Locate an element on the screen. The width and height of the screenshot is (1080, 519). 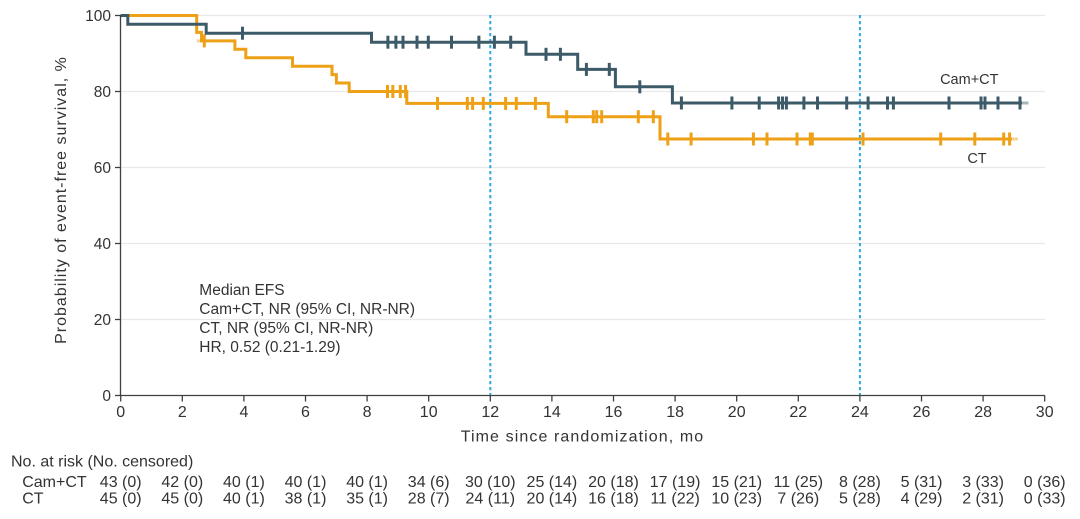
svg-text: 34 (6) is located at coordinates (429, 482).